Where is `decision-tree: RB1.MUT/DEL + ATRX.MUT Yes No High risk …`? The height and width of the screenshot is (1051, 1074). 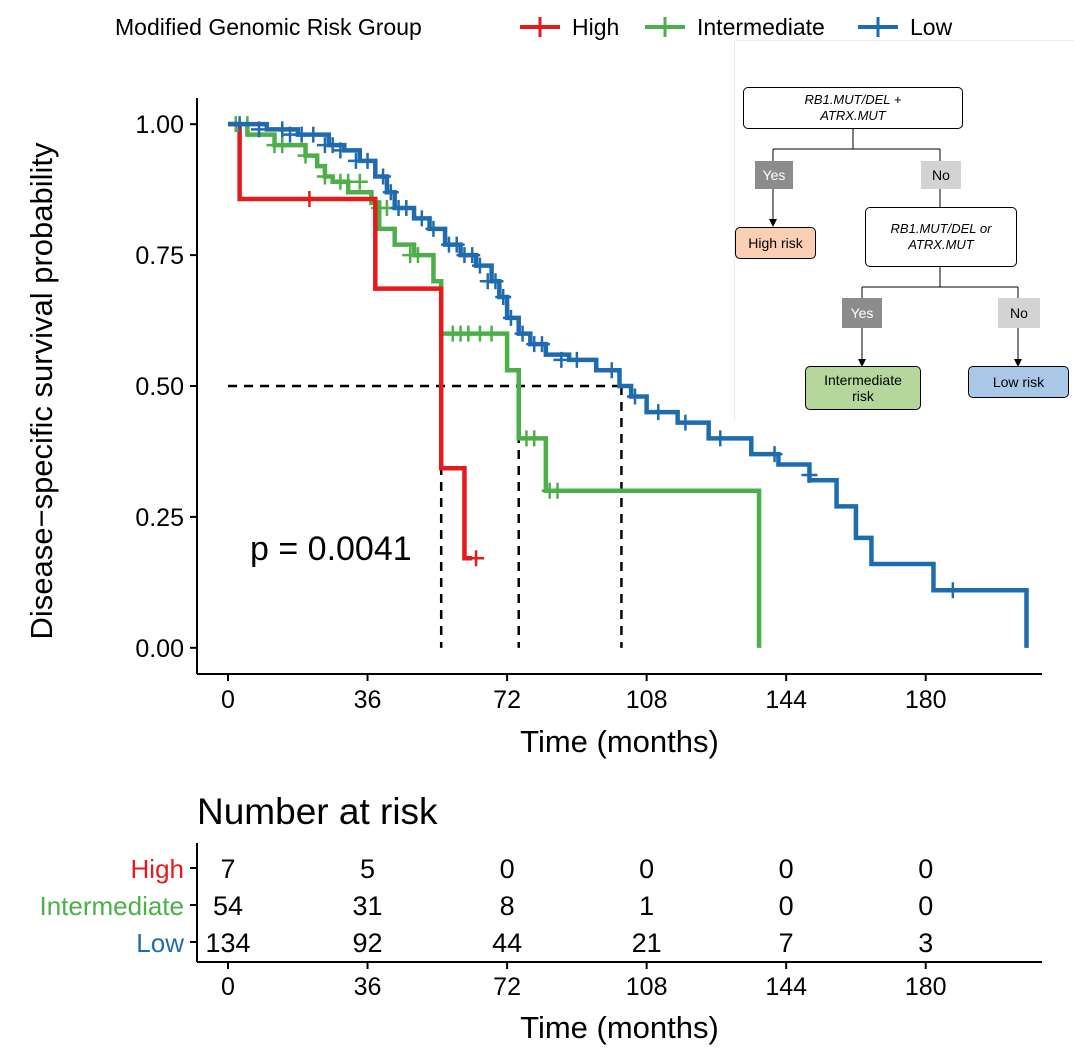
decision-tree: RB1.MUT/DEL + ATRX.MUT Yes No High risk … is located at coordinates (904, 230).